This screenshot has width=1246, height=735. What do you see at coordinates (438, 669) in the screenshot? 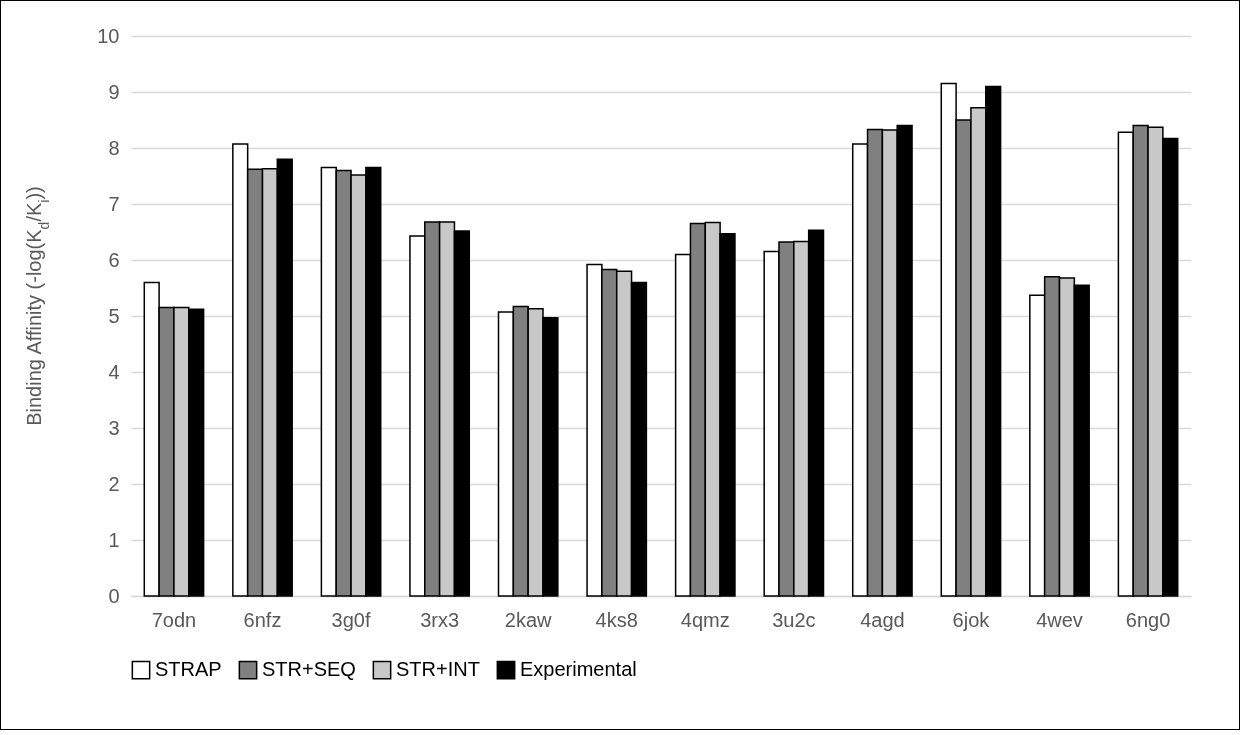
I see `legend-label: STR+INT` at bounding box center [438, 669].